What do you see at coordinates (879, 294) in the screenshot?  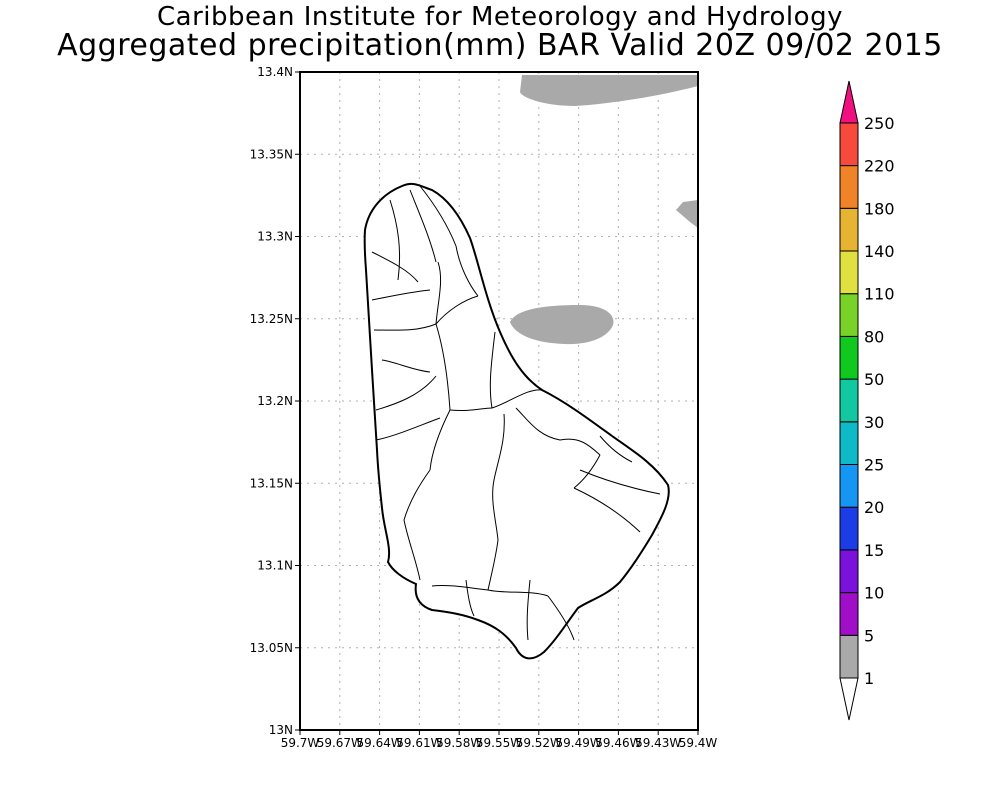 I see `colorbar-label: 110` at bounding box center [879, 294].